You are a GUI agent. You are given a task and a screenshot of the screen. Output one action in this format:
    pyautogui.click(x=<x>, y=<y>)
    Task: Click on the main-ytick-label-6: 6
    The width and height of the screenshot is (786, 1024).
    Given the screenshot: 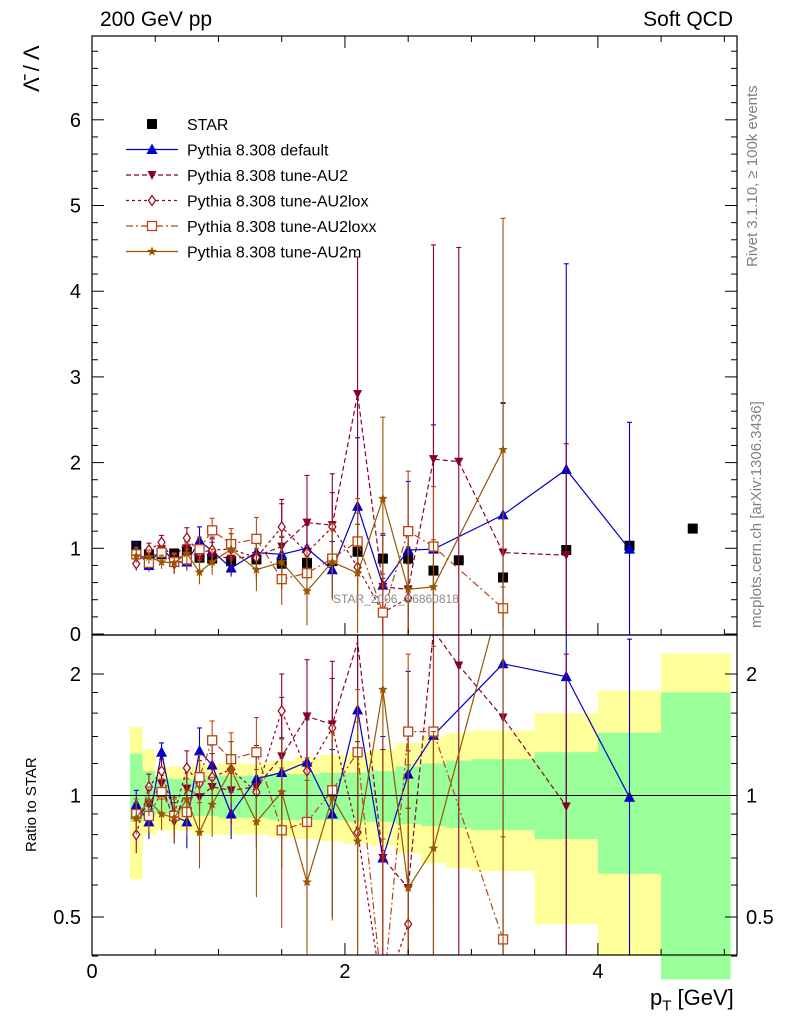 What is the action you would take?
    pyautogui.click(x=75, y=121)
    